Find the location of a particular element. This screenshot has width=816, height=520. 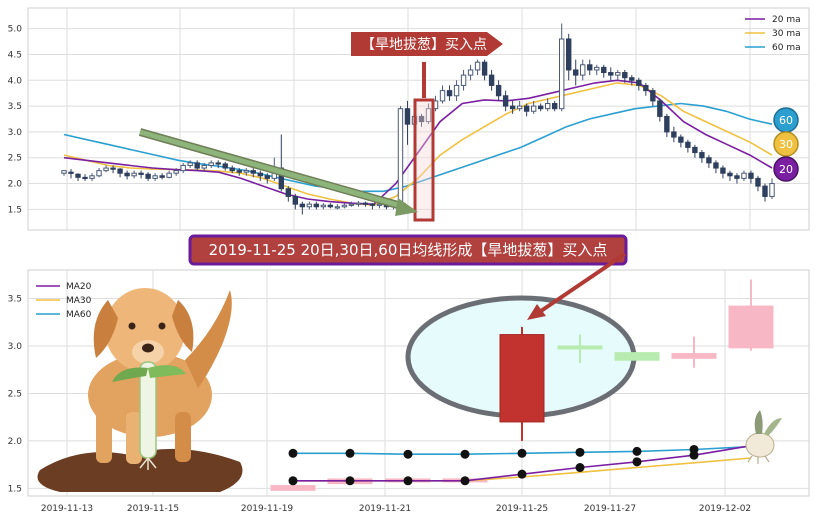

top-legend: 20 ma 30 ma 60 ma is located at coordinates (773, 34).